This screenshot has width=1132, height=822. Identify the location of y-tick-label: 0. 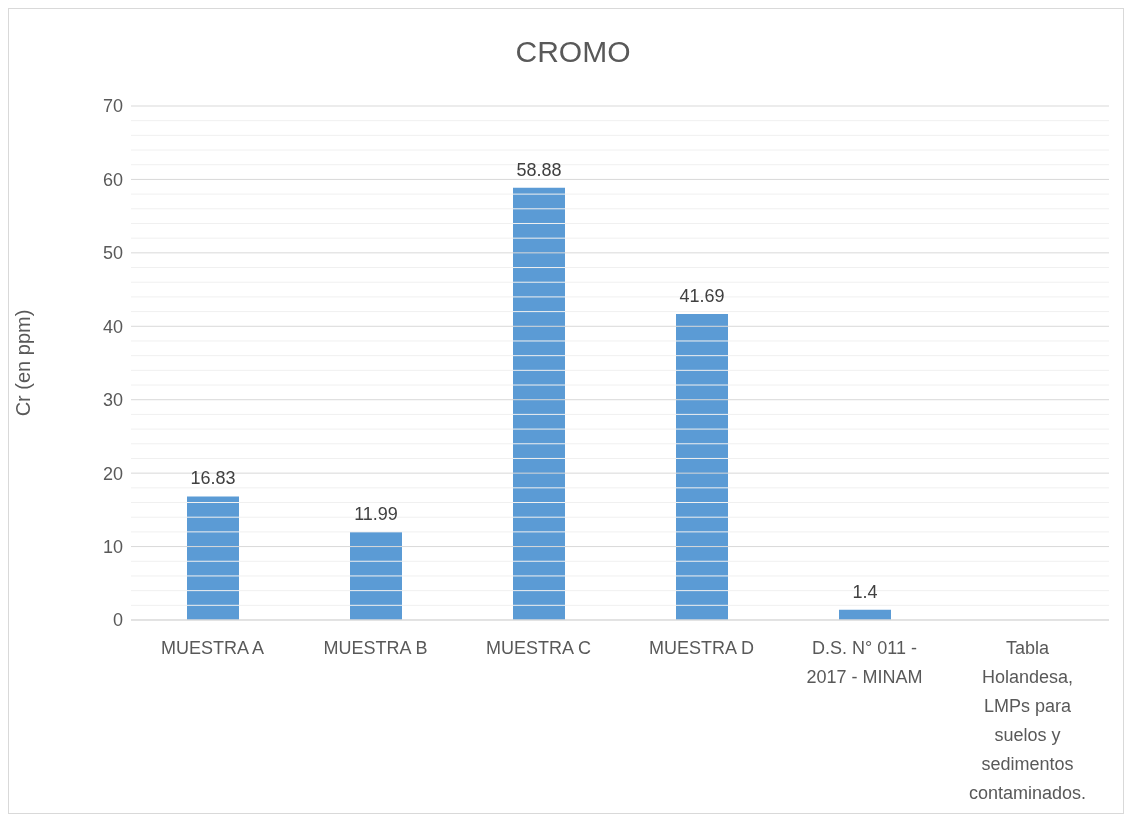
(117, 620).